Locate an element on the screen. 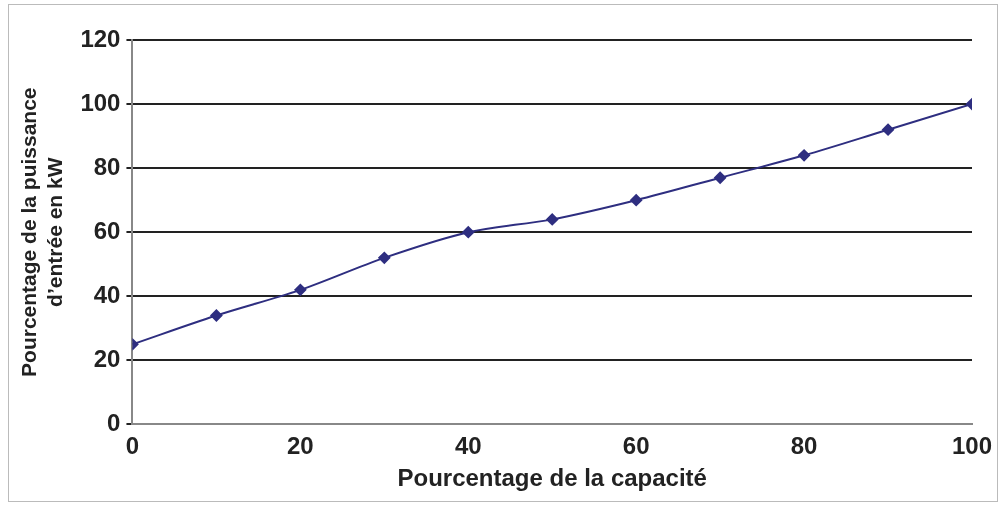 This screenshot has height=506, width=1002. y-tick-label: 120 is located at coordinates (100, 38).